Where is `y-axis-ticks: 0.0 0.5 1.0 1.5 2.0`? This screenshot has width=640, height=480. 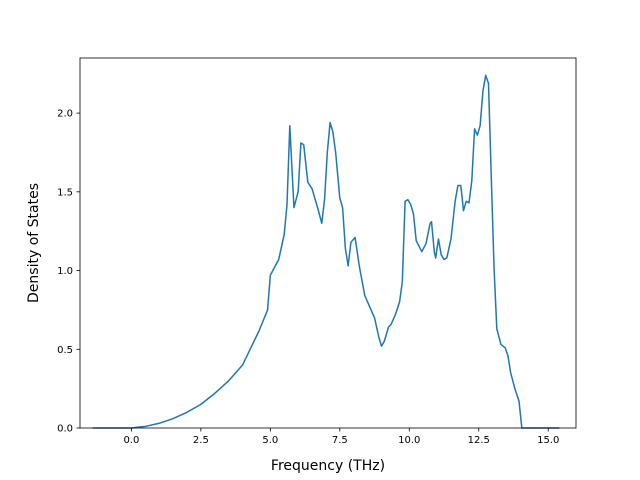
y-axis-ticks: 0.0 0.5 1.0 1.5 2.0 is located at coordinates (68, 272).